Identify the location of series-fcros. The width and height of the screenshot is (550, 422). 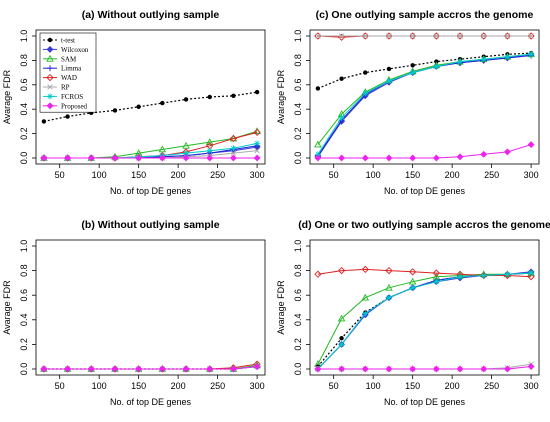
(424, 321).